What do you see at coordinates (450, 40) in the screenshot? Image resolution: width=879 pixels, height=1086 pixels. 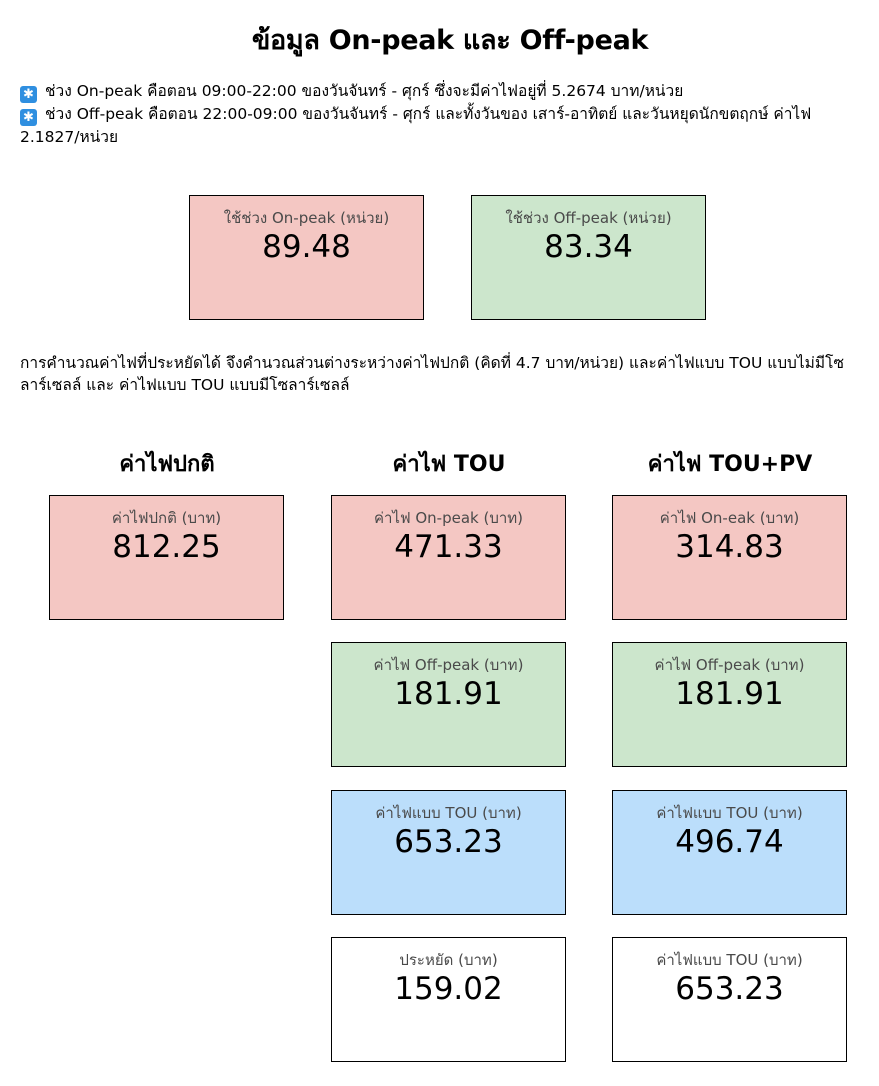 I see `page-title: ข้อมูล On-peak และ Off-peak` at bounding box center [450, 40].